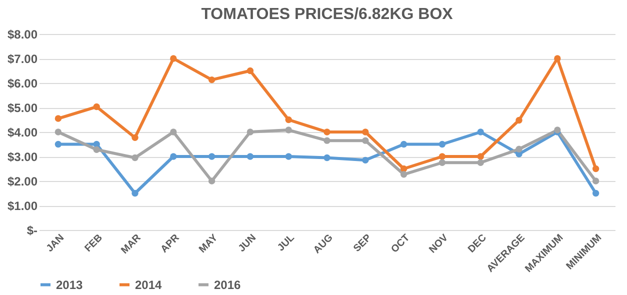  I want to click on y-tick-label: $2.00, so click(22, 181).